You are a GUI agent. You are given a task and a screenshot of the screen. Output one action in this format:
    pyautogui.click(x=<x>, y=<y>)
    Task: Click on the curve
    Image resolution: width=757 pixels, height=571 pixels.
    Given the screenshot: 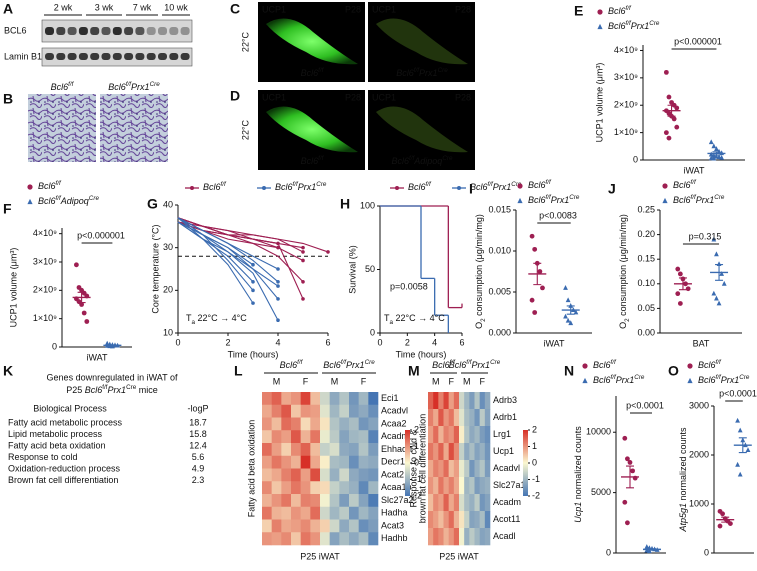 What is the action you would take?
    pyautogui.click(x=215, y=254)
    